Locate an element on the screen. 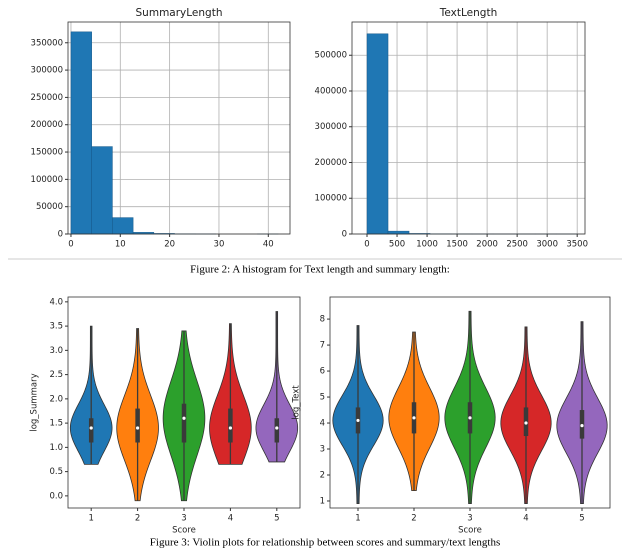 Image resolution: width=639 pixels, height=557 pixels. y-tick-label: 7 is located at coordinates (322, 346).